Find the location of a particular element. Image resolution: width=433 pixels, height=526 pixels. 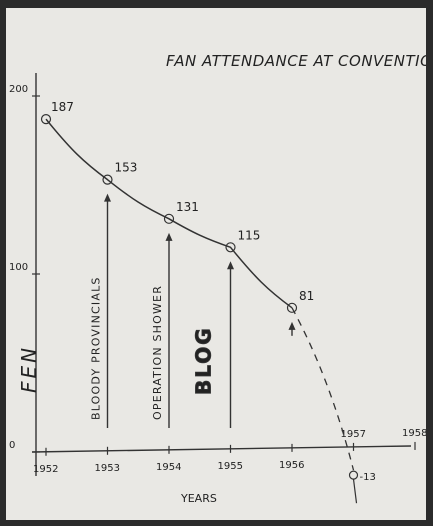

chart-title: FAN ATTENDANCE AT CONVENTIONS is located at coordinates (296, 61).